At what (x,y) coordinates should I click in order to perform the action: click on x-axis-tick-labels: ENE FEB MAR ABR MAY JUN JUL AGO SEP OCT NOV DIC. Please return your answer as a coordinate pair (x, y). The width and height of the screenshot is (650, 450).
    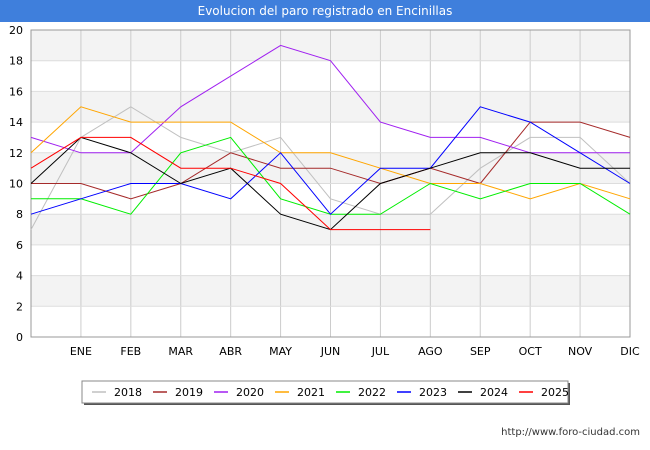
    Looking at the image, I should click on (355, 351).